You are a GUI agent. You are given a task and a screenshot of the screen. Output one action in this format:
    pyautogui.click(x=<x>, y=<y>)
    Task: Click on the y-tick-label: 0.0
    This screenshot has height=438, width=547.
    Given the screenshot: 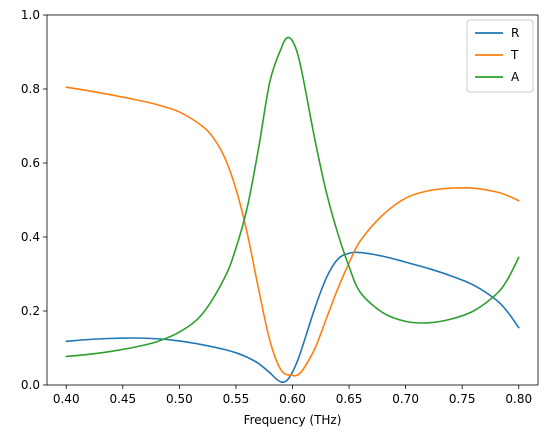 What is the action you would take?
    pyautogui.click(x=30, y=385)
    